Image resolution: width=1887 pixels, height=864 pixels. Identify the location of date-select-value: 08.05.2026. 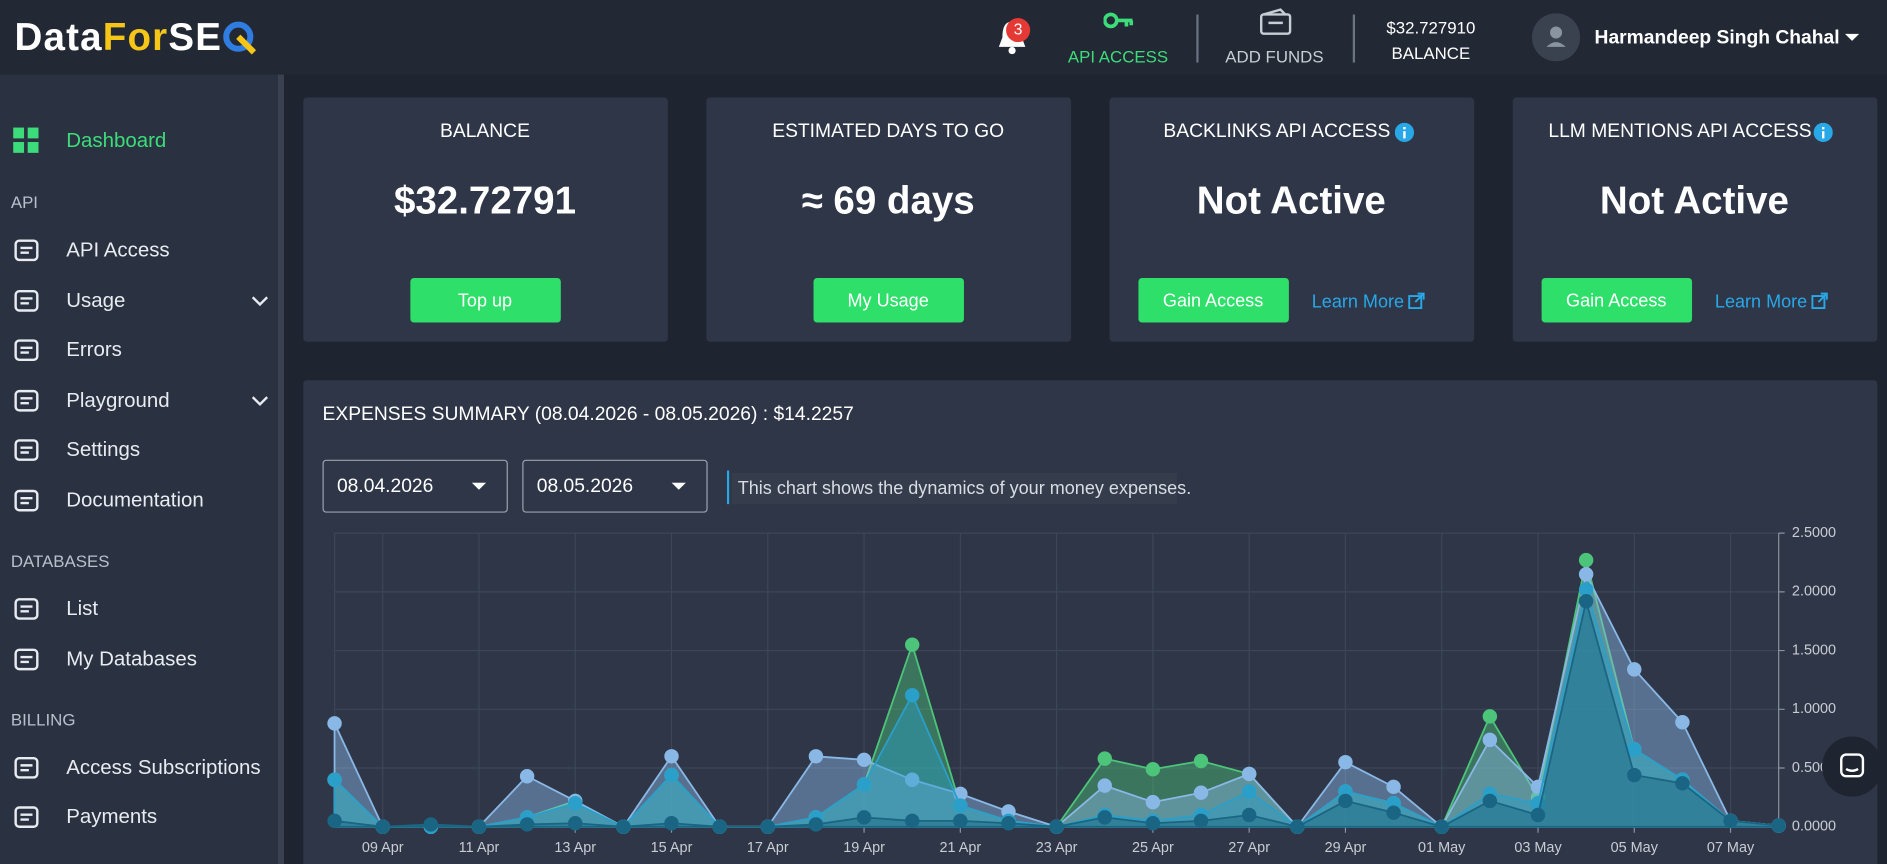
(585, 487).